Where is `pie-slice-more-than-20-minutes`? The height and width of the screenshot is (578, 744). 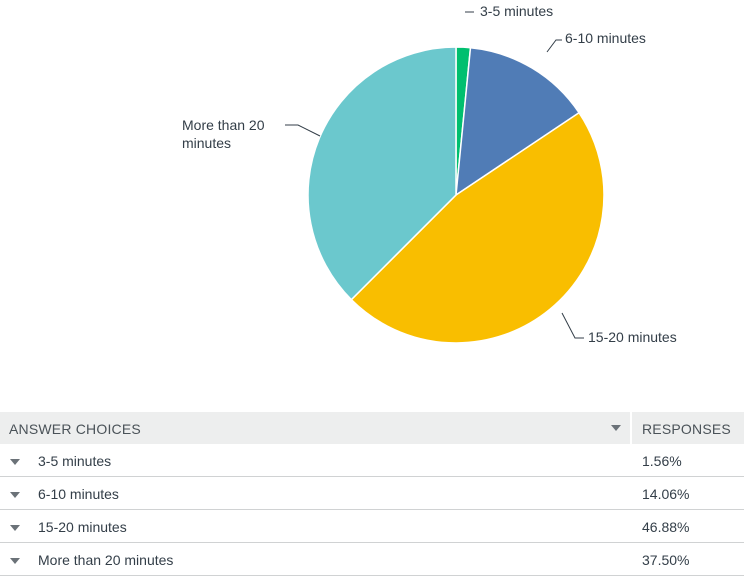 pie-slice-more-than-20-minutes is located at coordinates (382, 173).